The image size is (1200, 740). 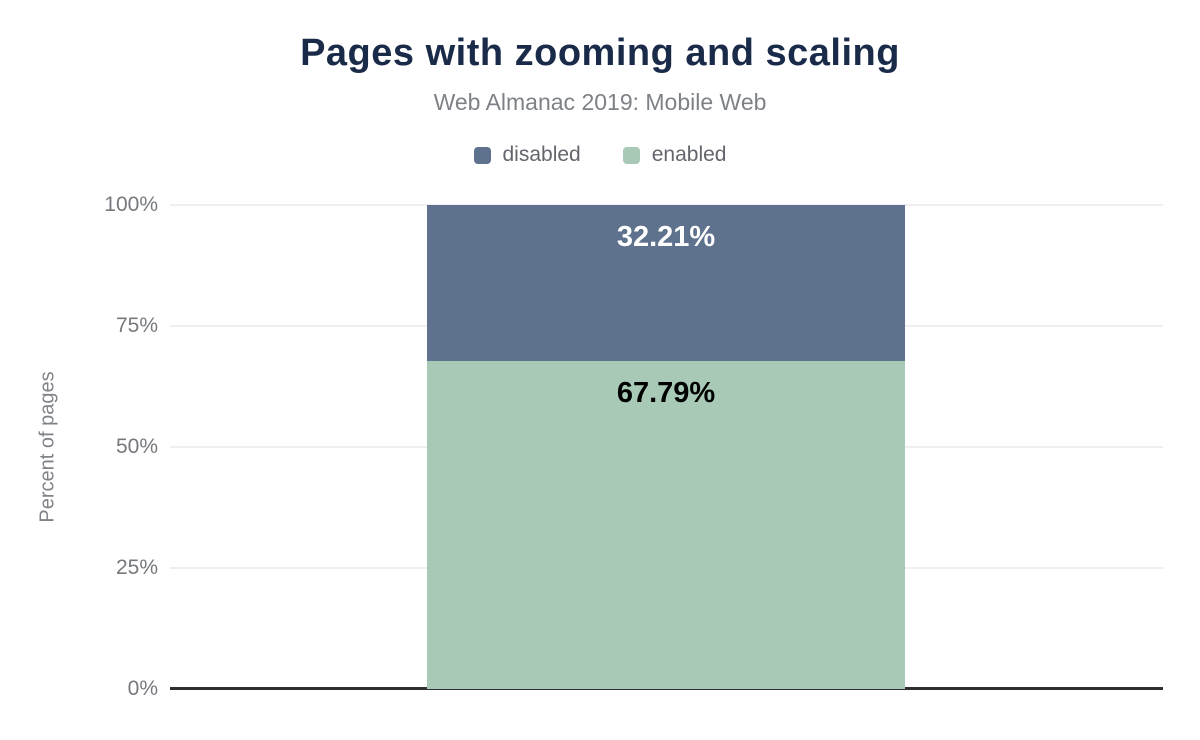 What do you see at coordinates (142, 688) in the screenshot?
I see `y-tick-label-0: 0%` at bounding box center [142, 688].